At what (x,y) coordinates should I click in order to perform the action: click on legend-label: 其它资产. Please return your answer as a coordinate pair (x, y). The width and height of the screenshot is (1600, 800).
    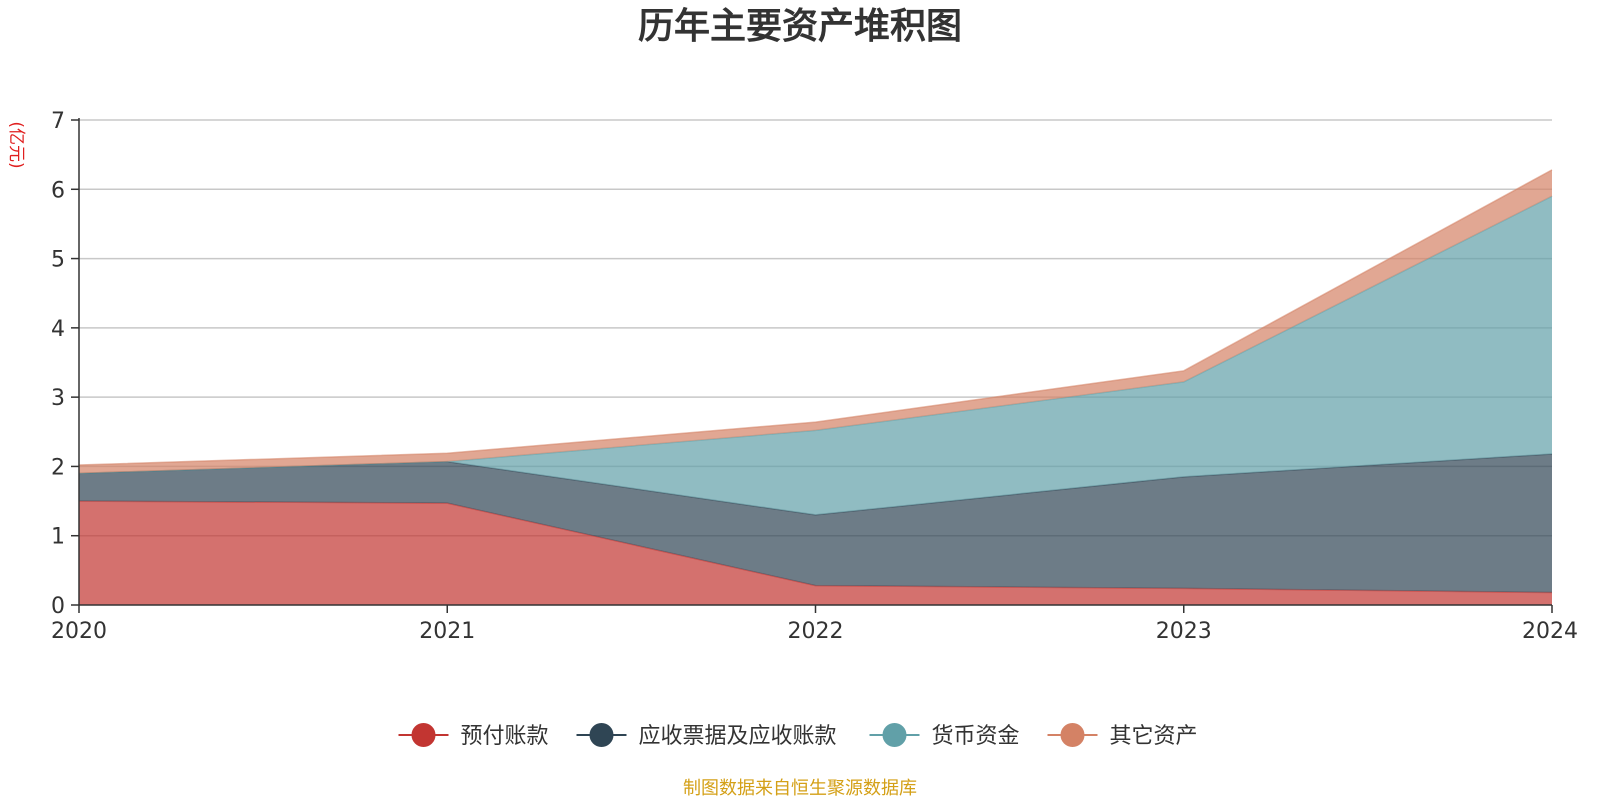
    Looking at the image, I should click on (1154, 736).